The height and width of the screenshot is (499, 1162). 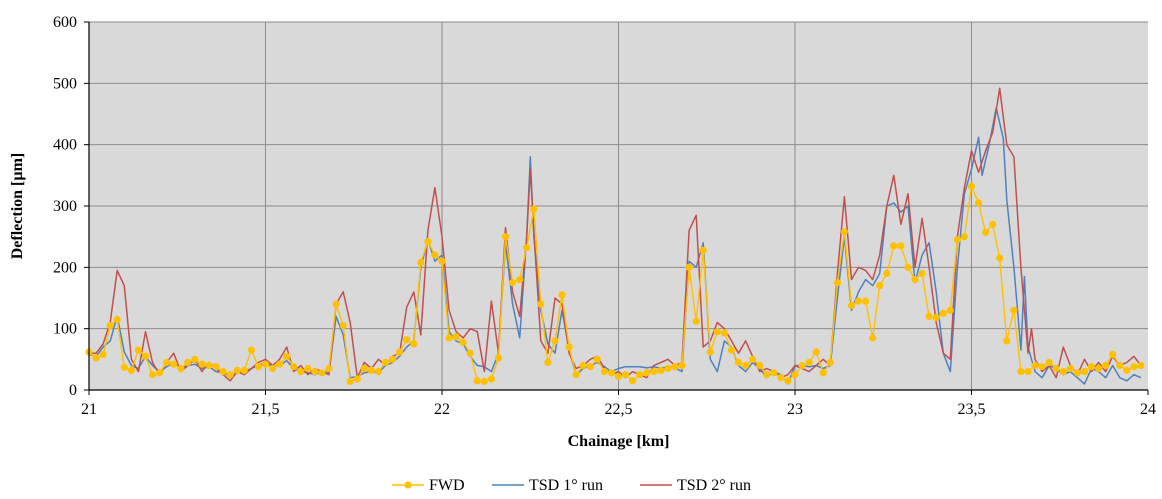 What do you see at coordinates (795, 409) in the screenshot?
I see `x-tick-label: 23` at bounding box center [795, 409].